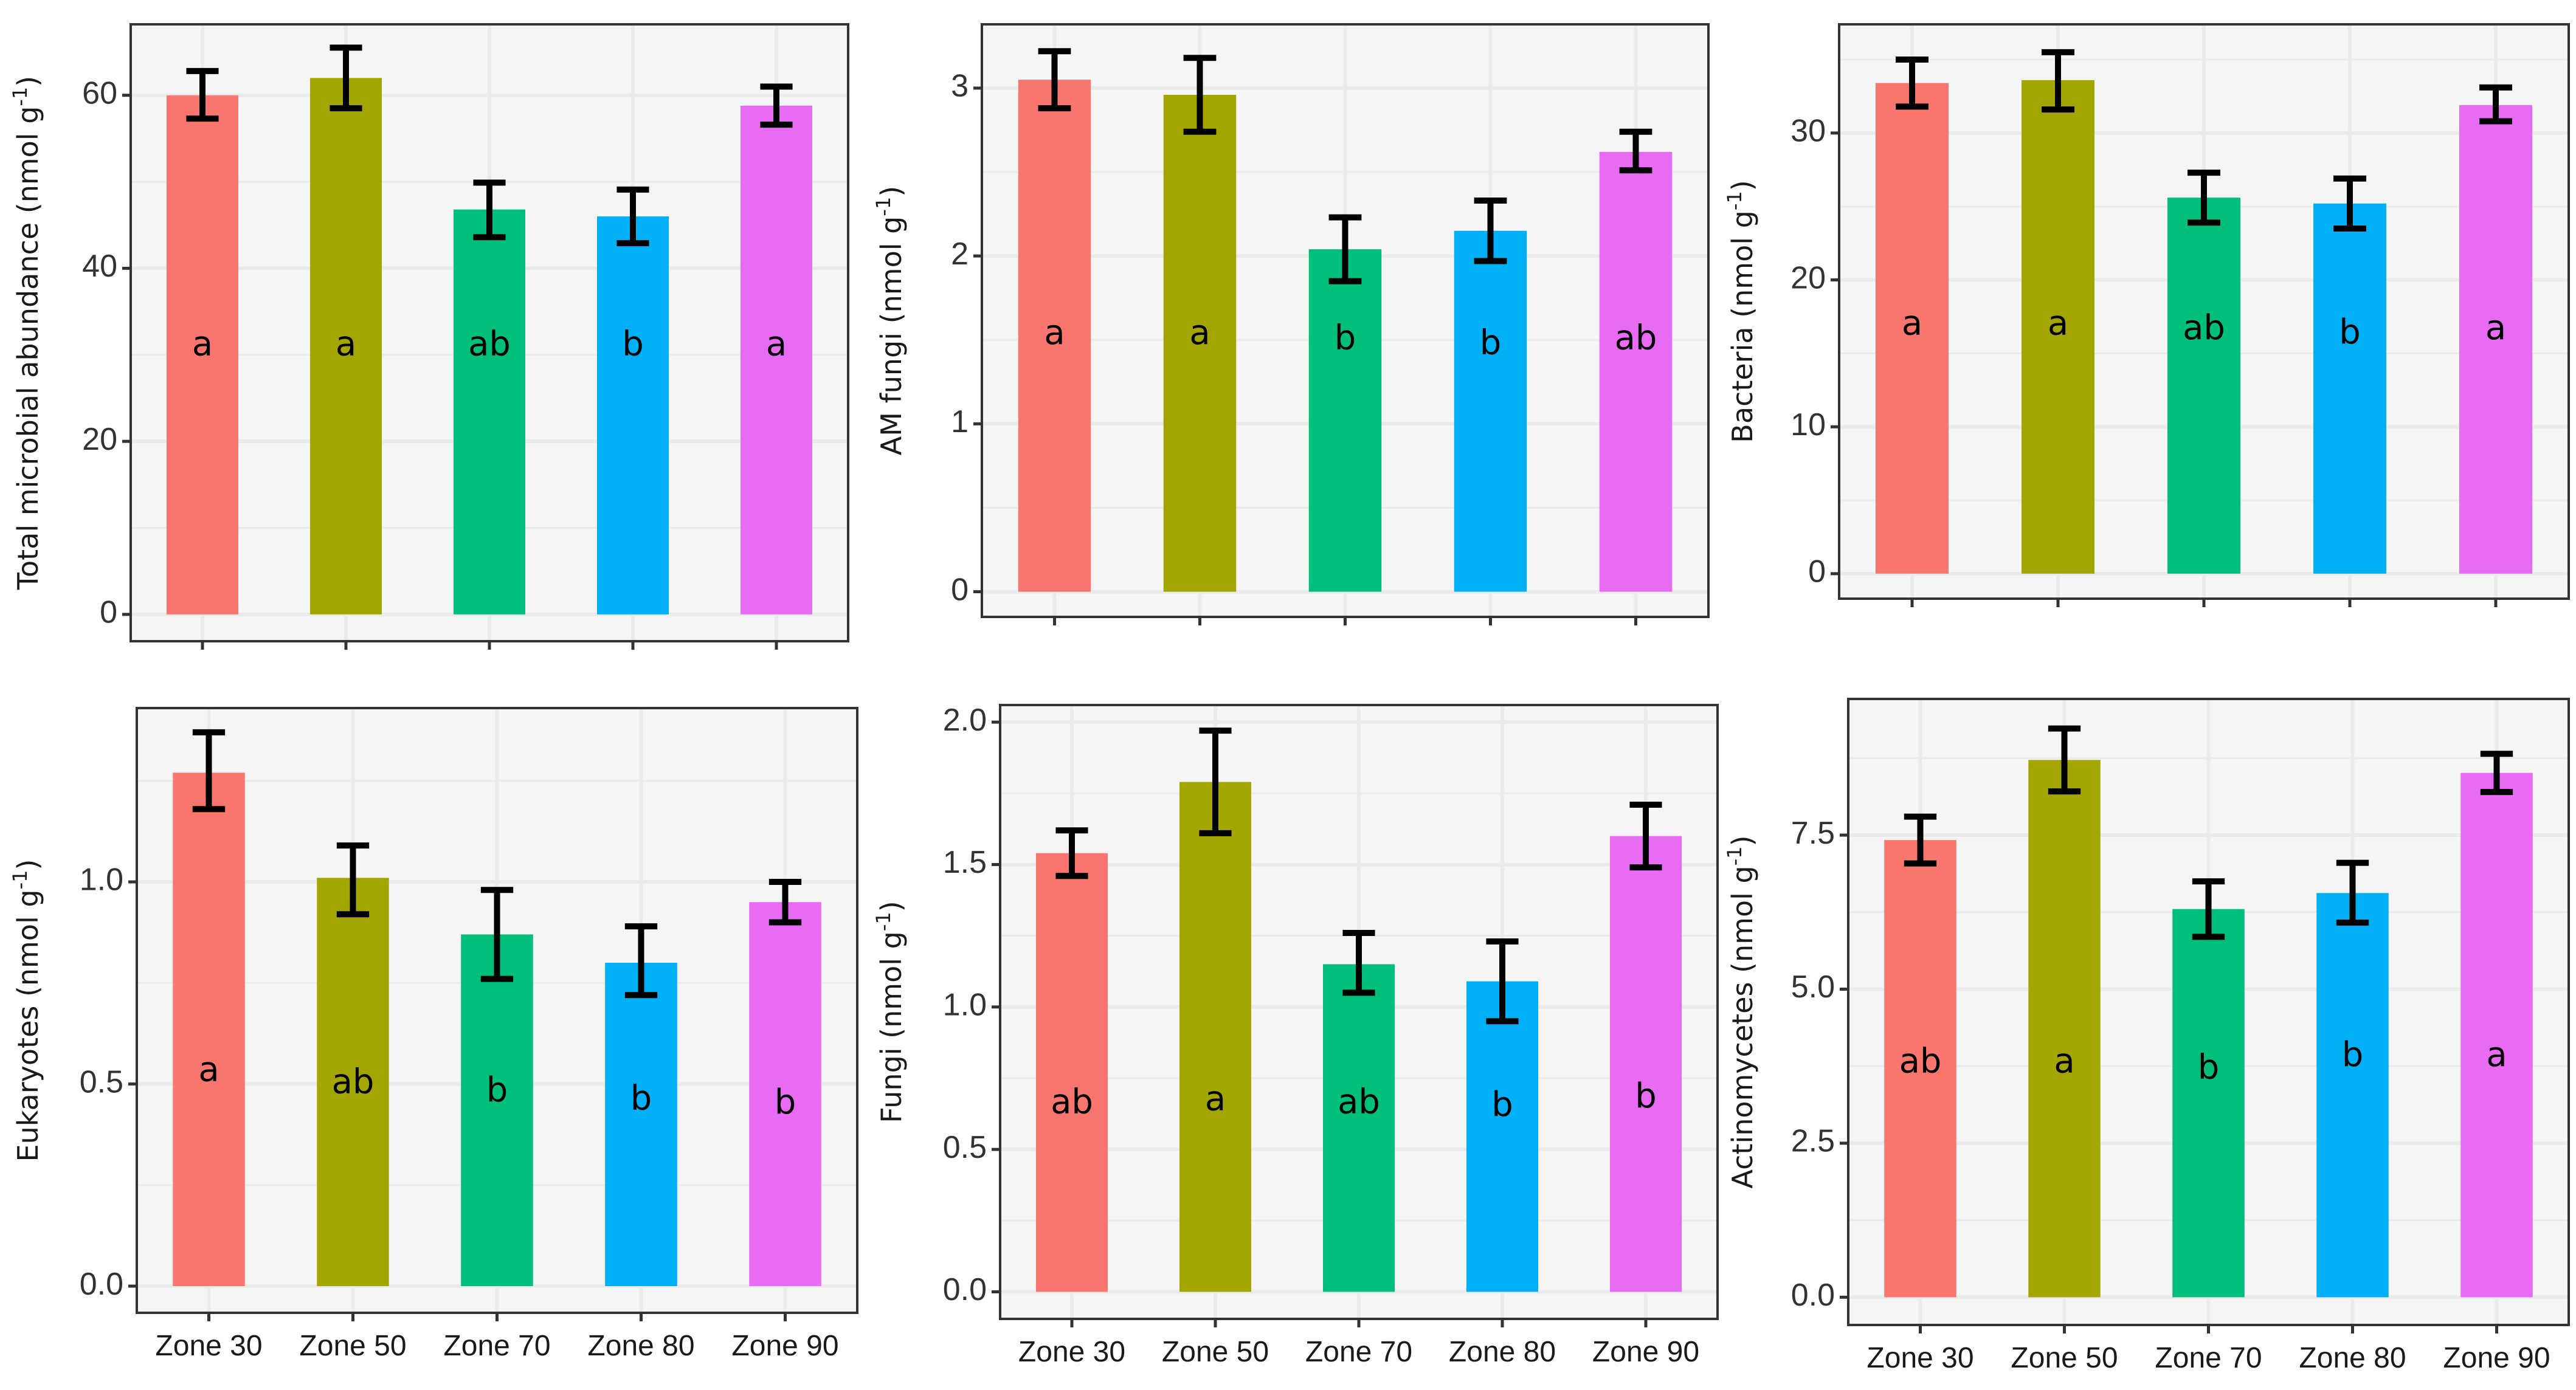  Describe the element at coordinates (891, 336) in the screenshot. I see `y-axis-label-text: AM fungi (nmol g` at that location.